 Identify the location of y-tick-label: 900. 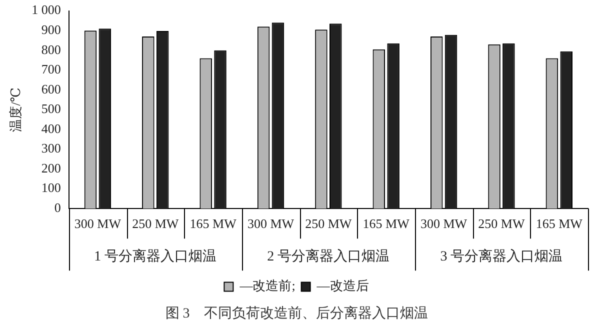
(51, 29).